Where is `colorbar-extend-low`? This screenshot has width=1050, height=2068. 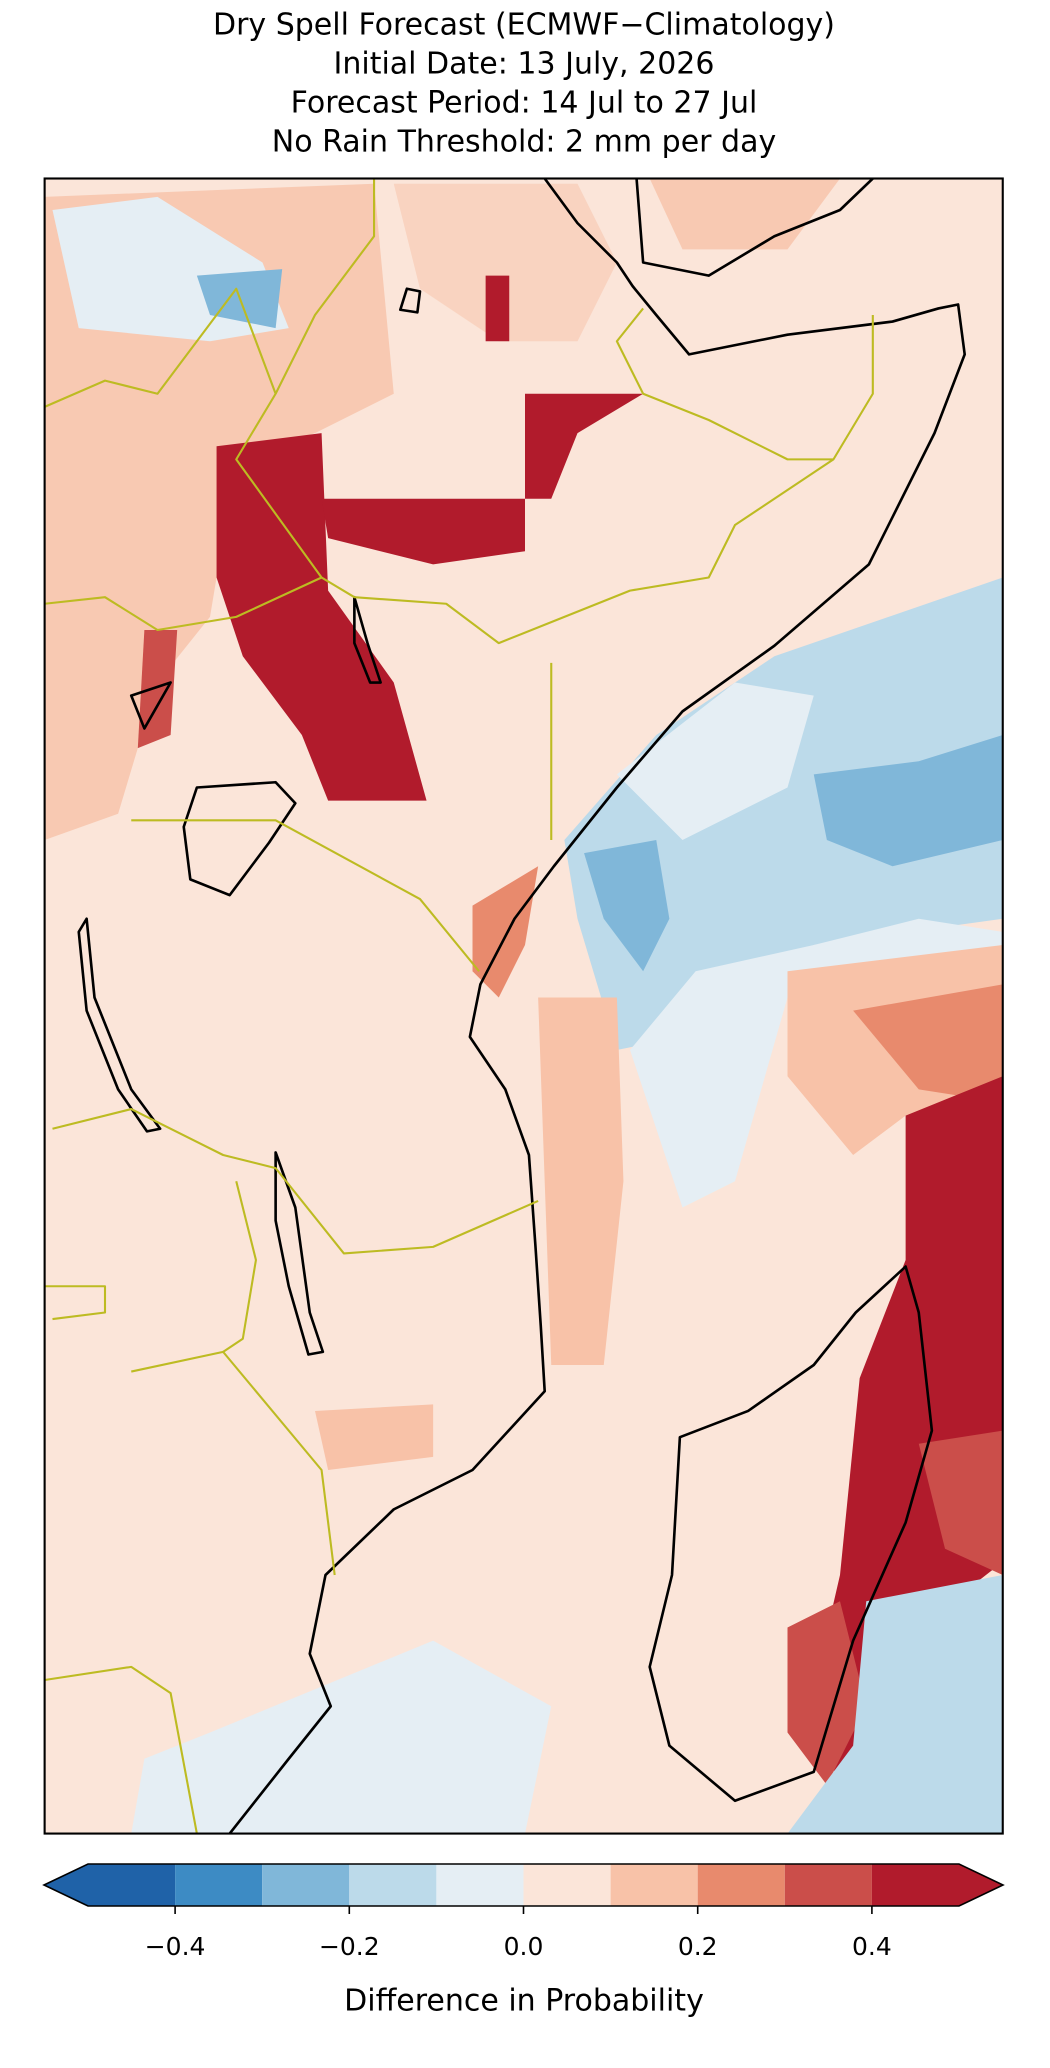 colorbar-extend-low is located at coordinates (66, 1885).